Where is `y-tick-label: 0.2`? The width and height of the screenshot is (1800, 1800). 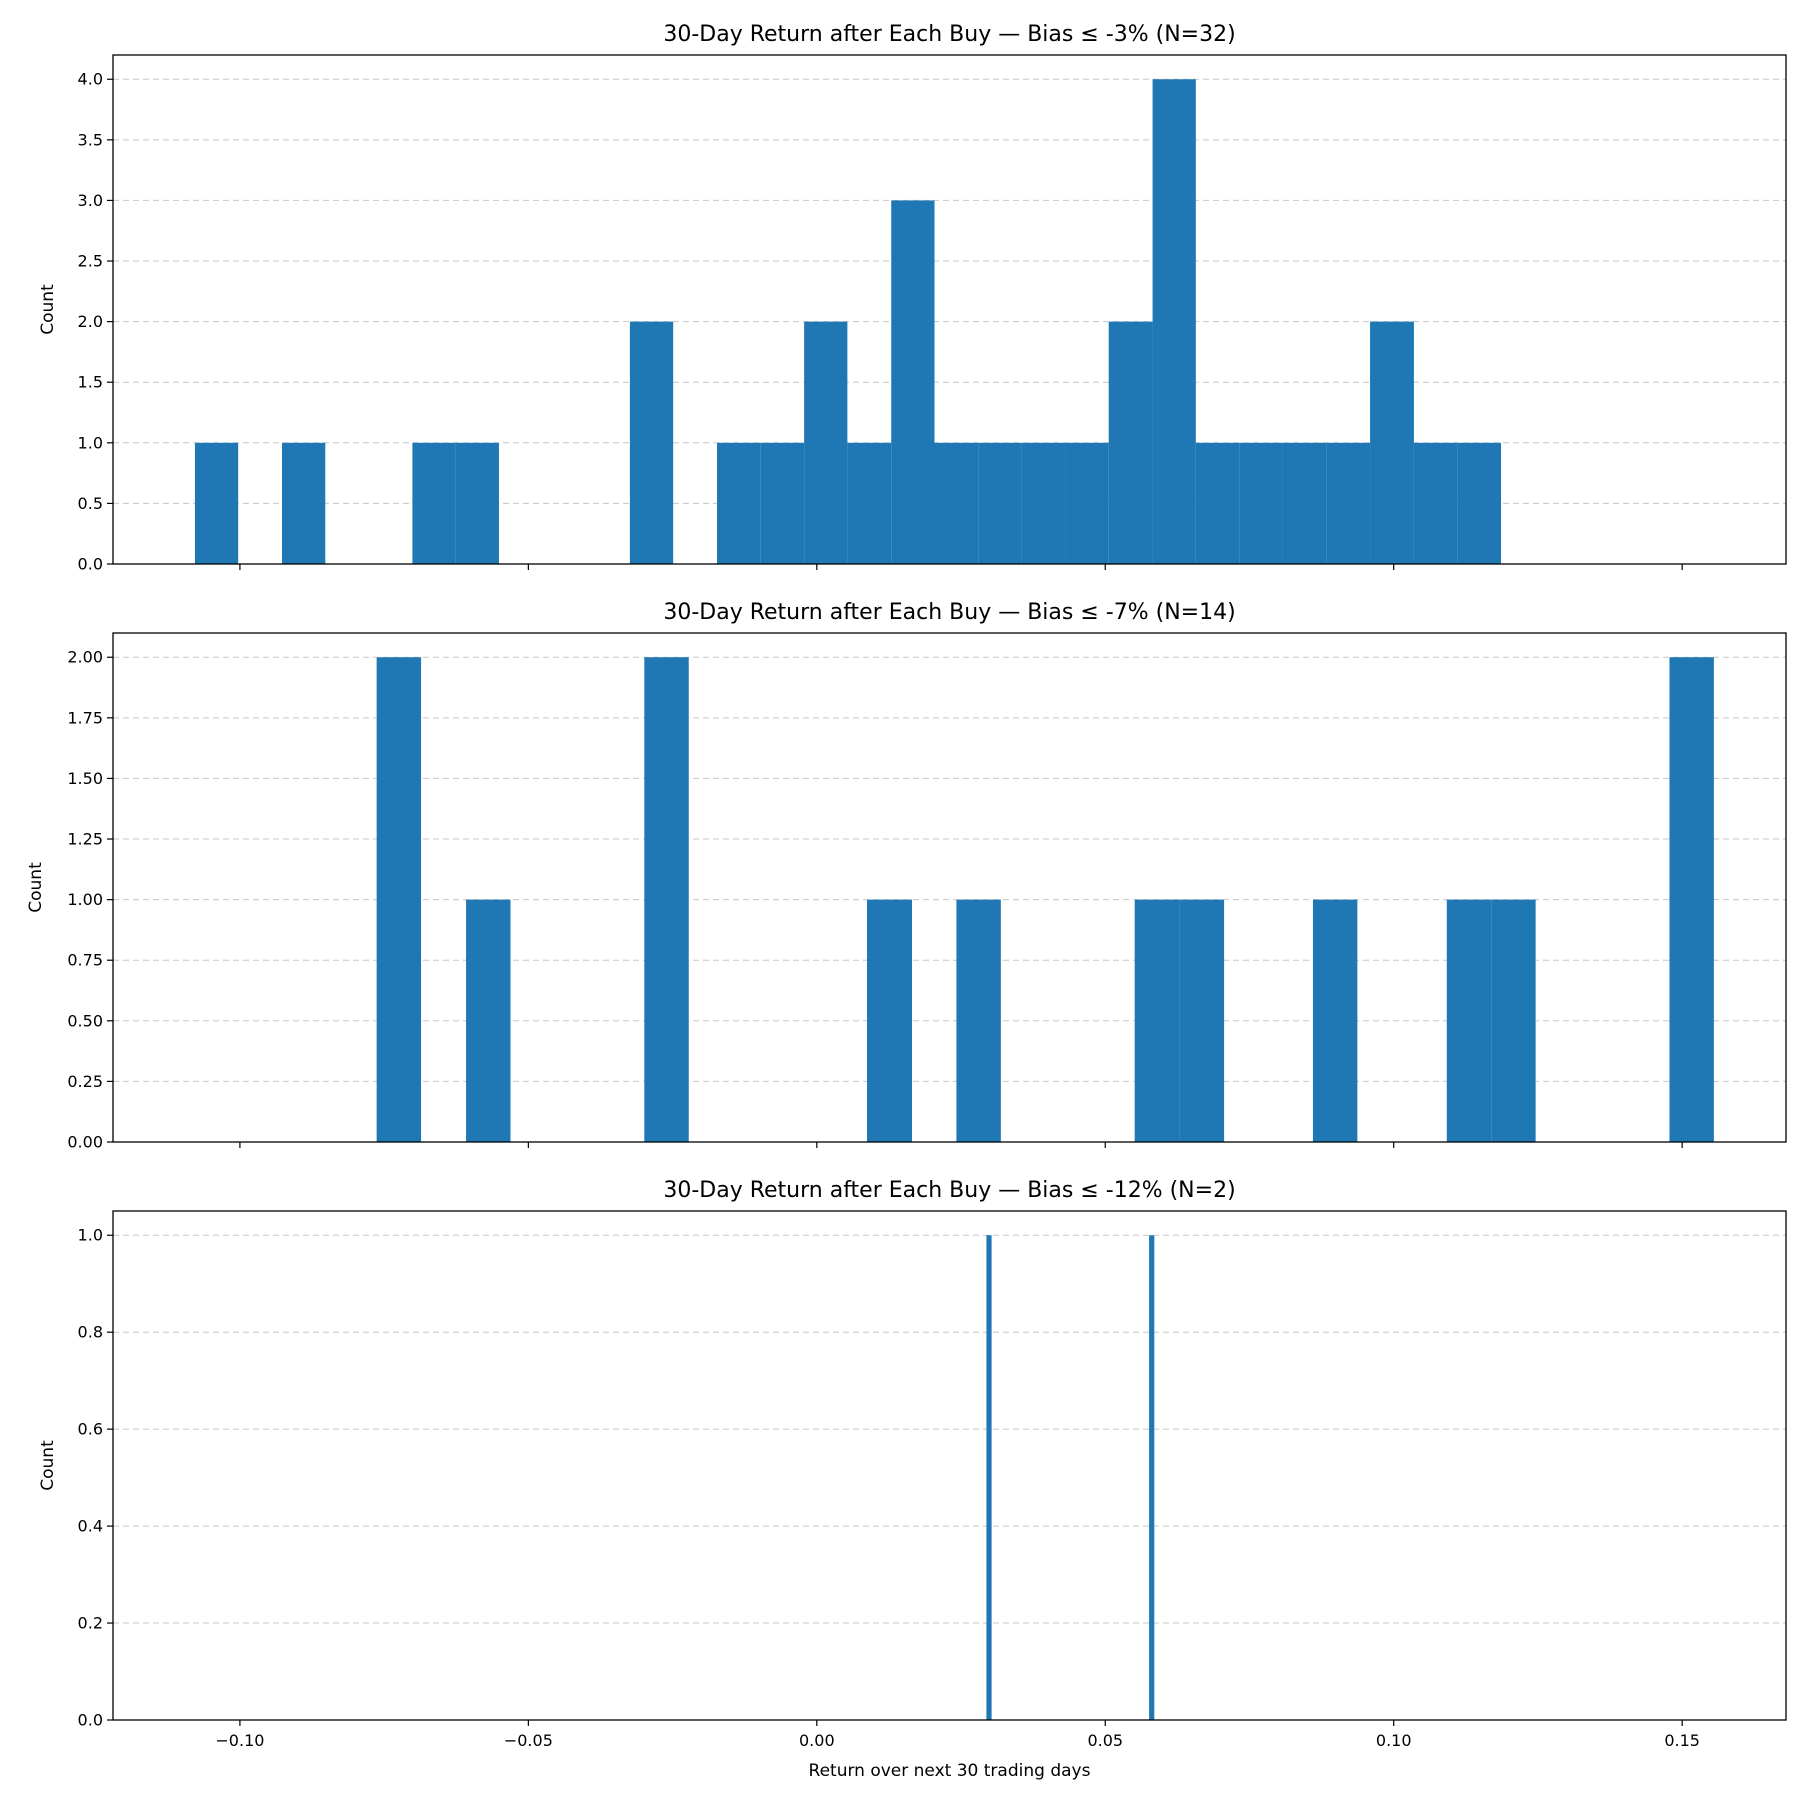
y-tick-label: 0.2 is located at coordinates (90, 1623).